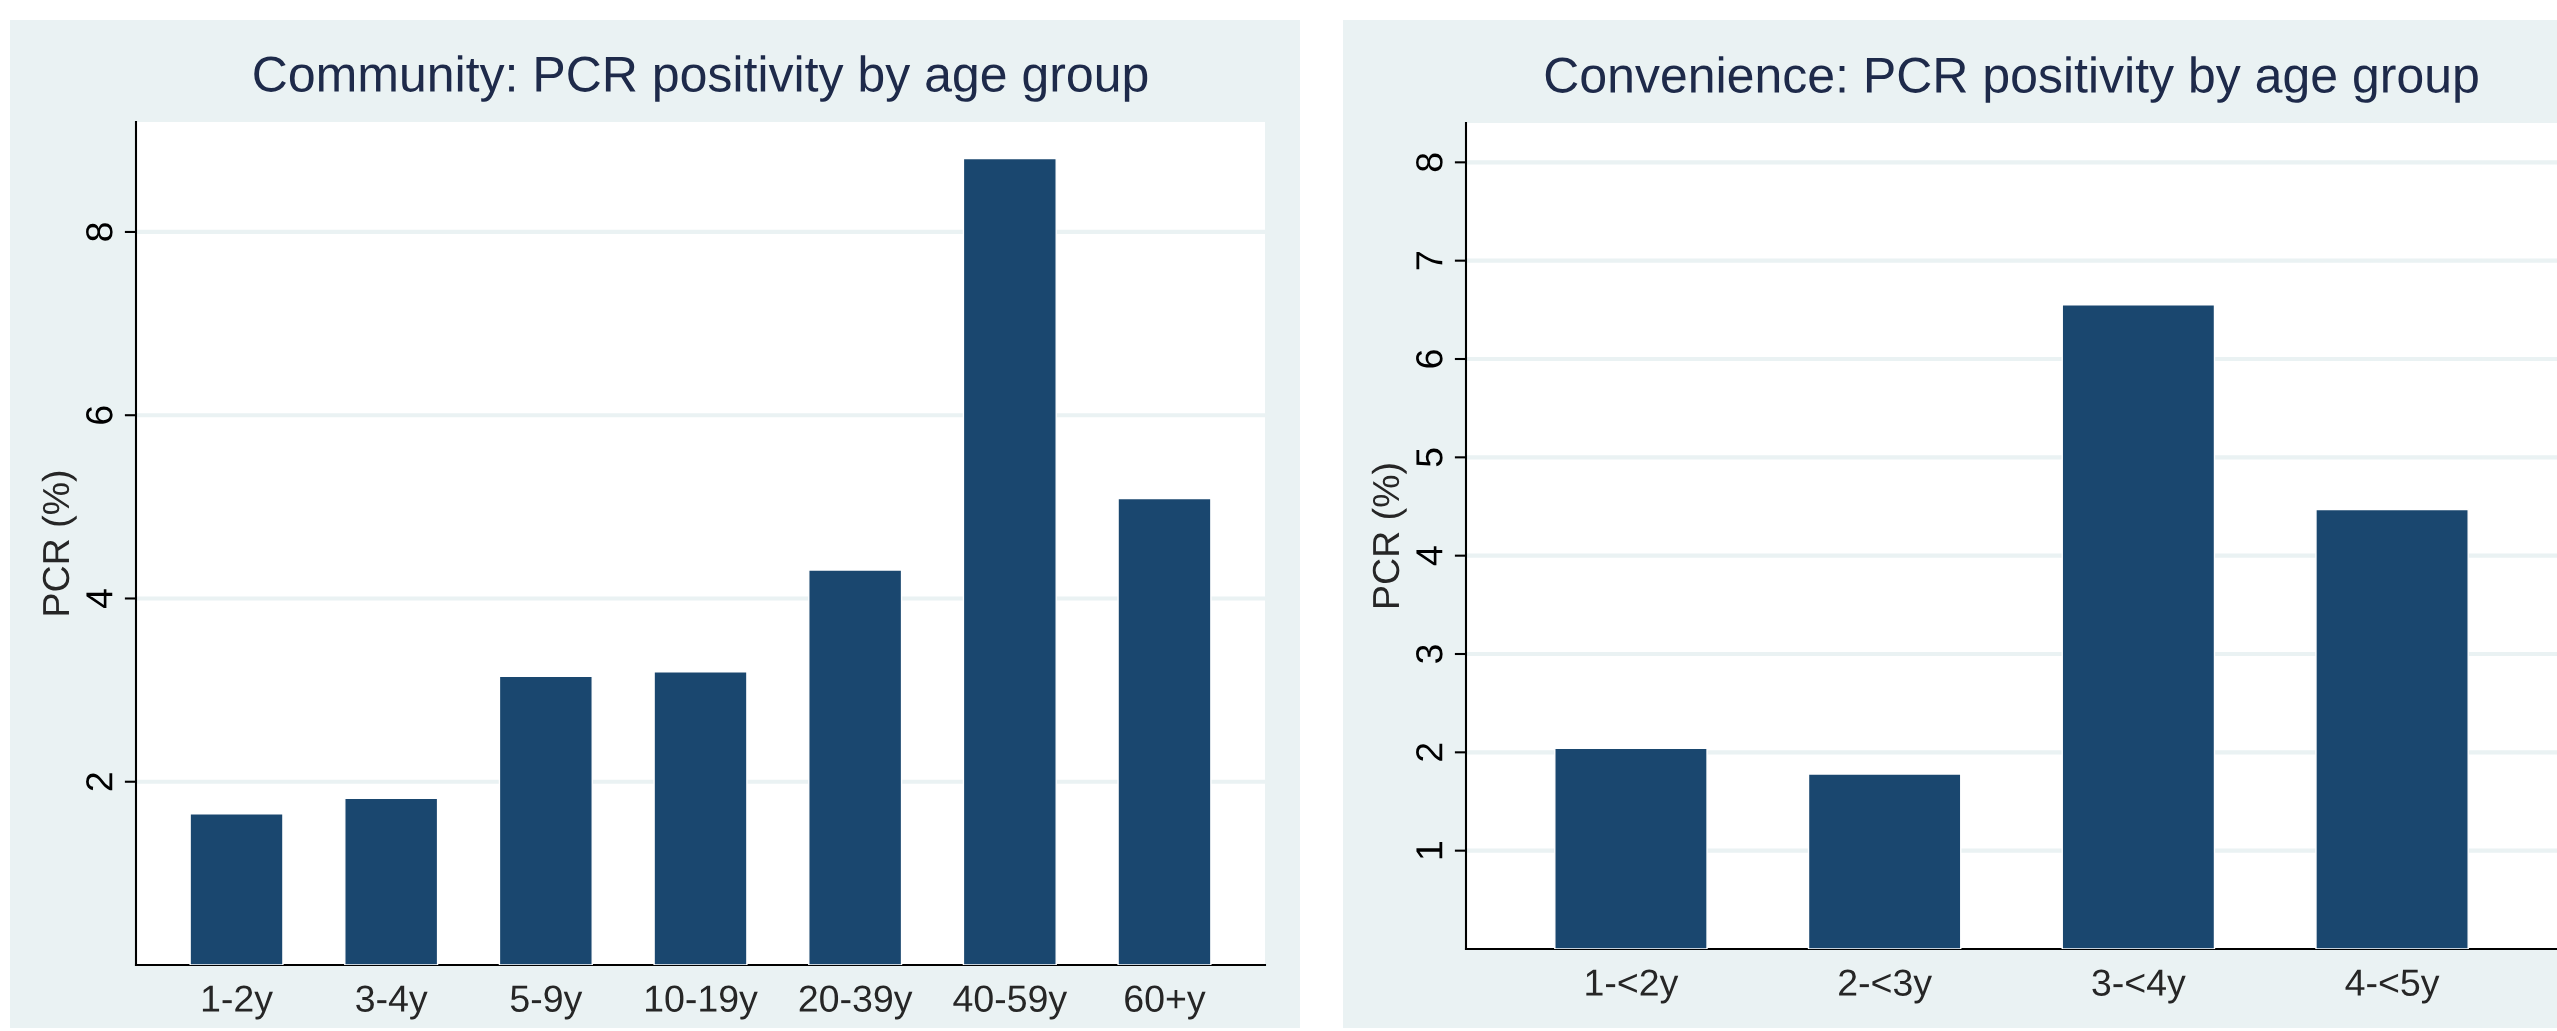 The height and width of the screenshot is (1031, 2557). Describe the element at coordinates (237, 1002) in the screenshot. I see `x-tick-label: 1-2y` at that location.